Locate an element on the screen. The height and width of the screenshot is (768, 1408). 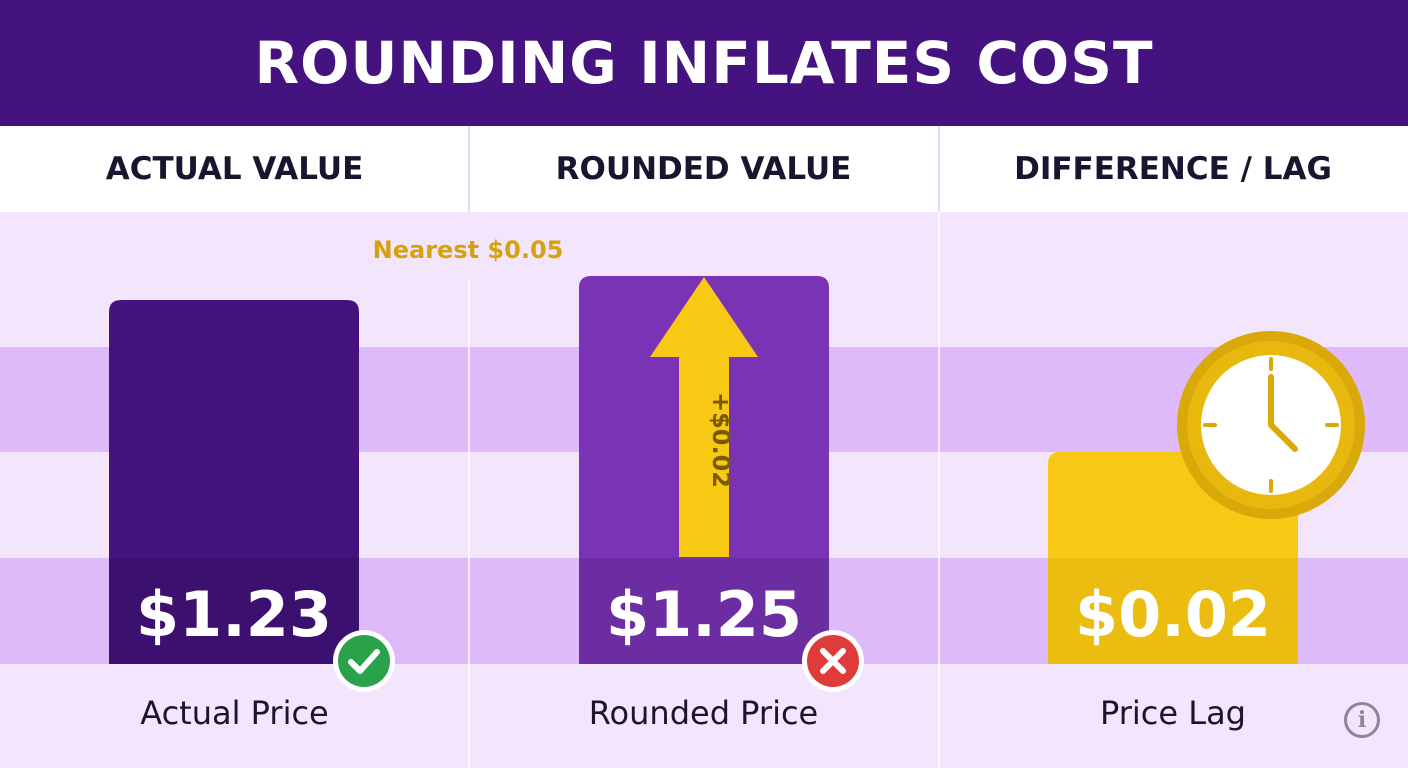
bar-difference-shade is located at coordinates (1173, 611).